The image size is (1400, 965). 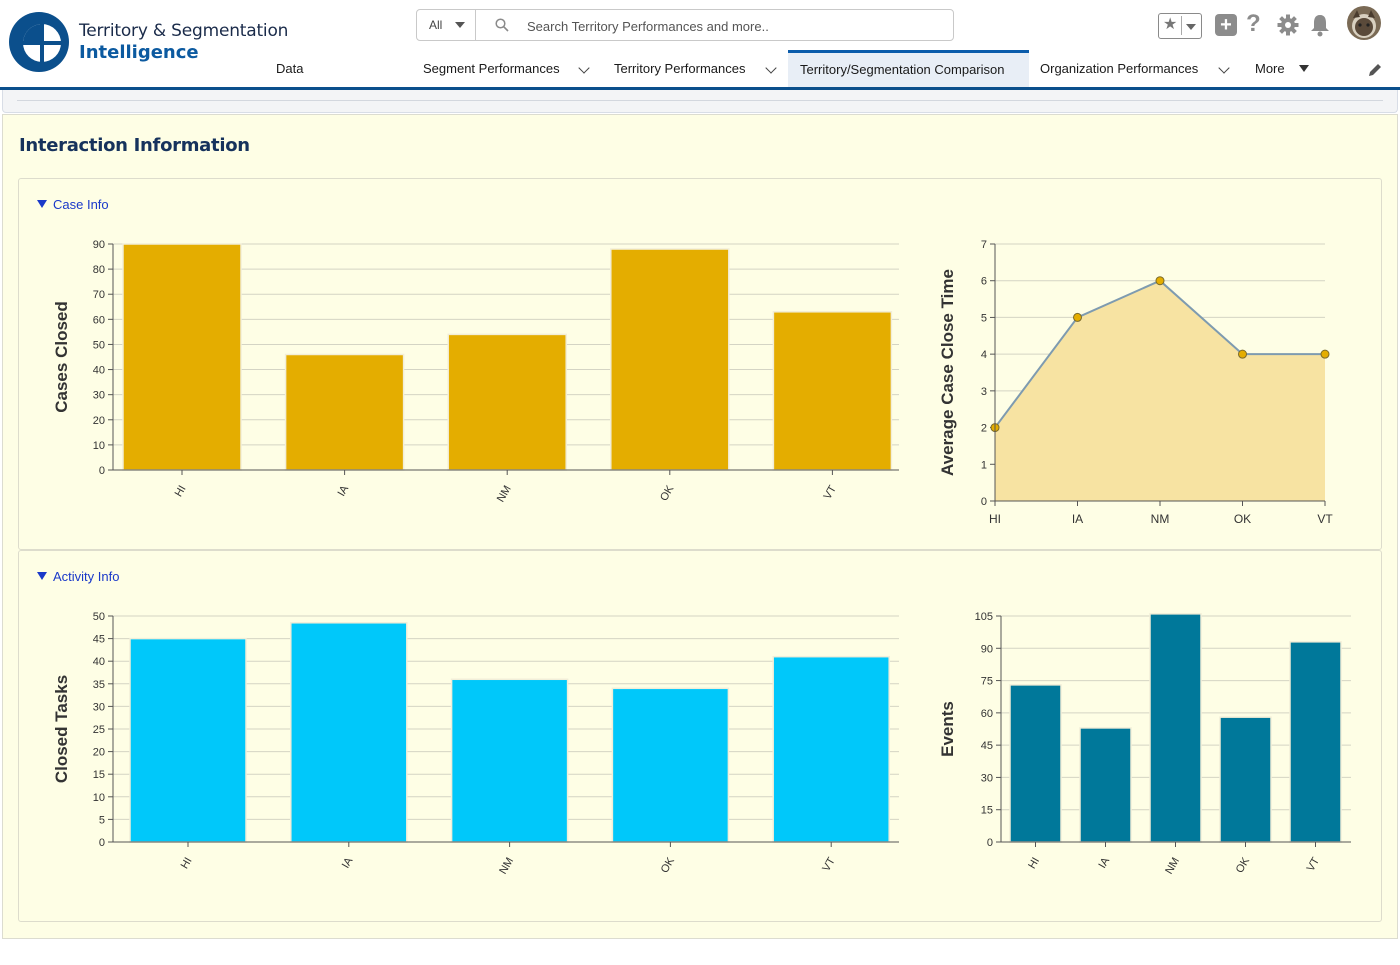 What do you see at coordinates (902, 69) in the screenshot?
I see `nav-item-label: Territory/Segmentation Comparison` at bounding box center [902, 69].